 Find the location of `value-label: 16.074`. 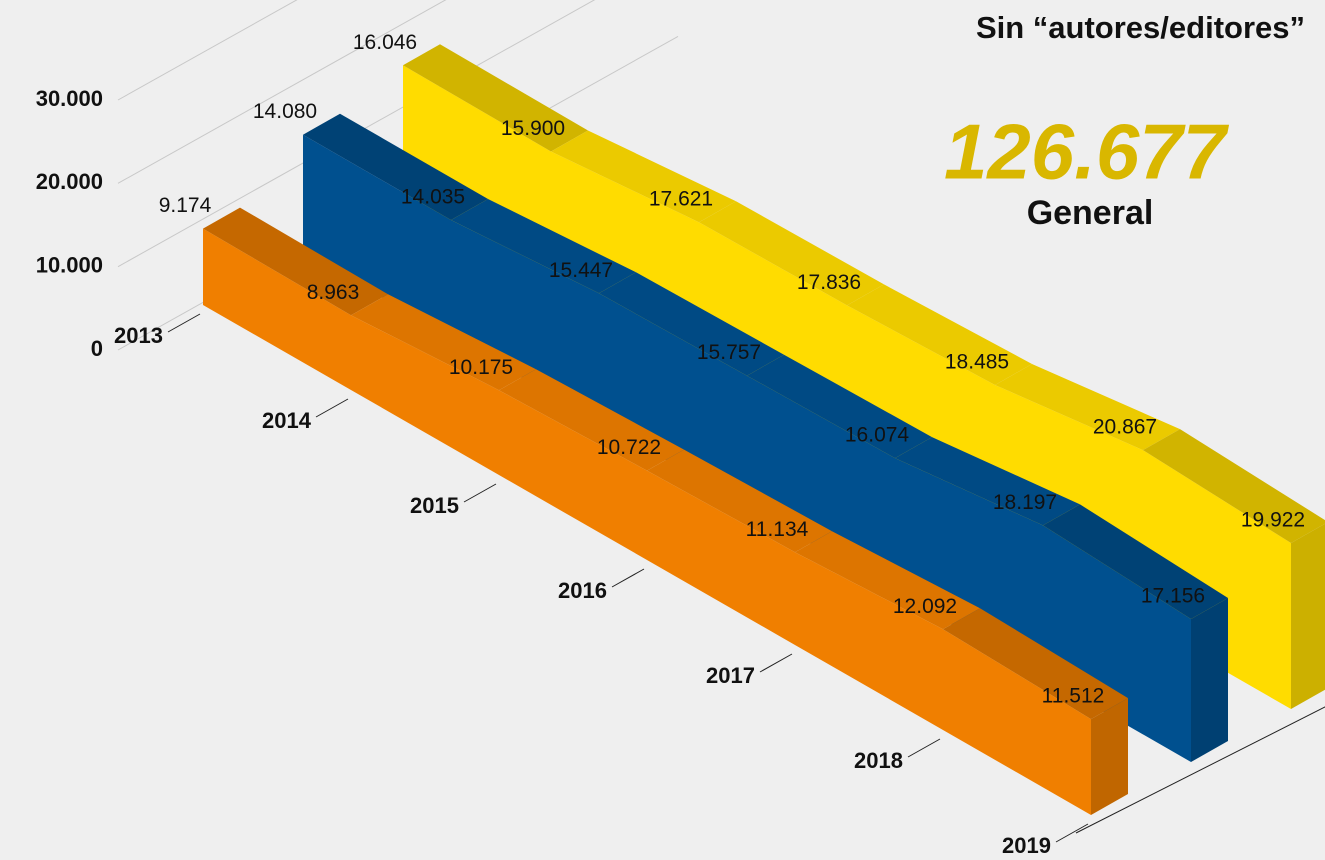

value-label: 16.074 is located at coordinates (877, 435).